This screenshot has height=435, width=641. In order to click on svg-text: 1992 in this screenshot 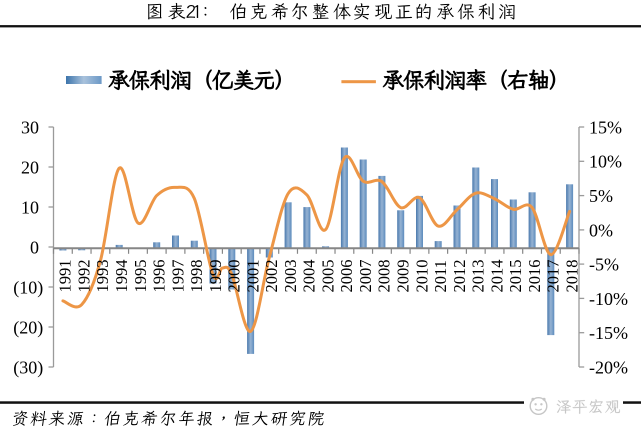, I will do `click(84, 276)`.